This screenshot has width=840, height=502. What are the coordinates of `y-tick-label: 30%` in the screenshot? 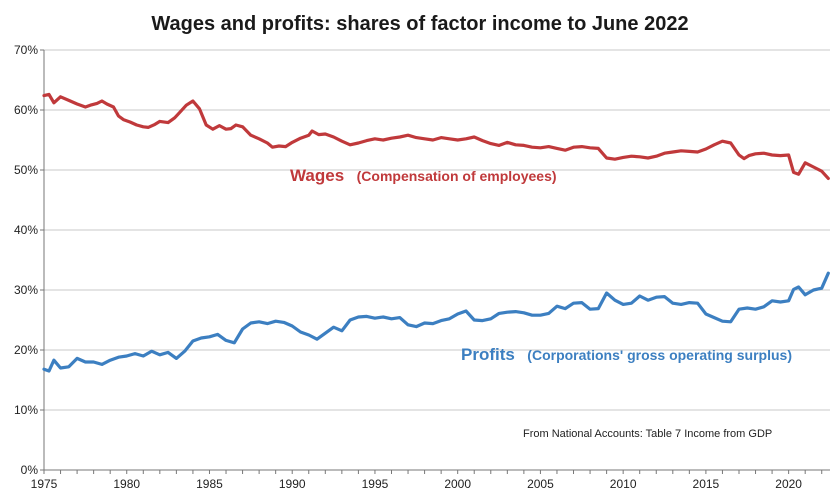 It's located at (26, 290).